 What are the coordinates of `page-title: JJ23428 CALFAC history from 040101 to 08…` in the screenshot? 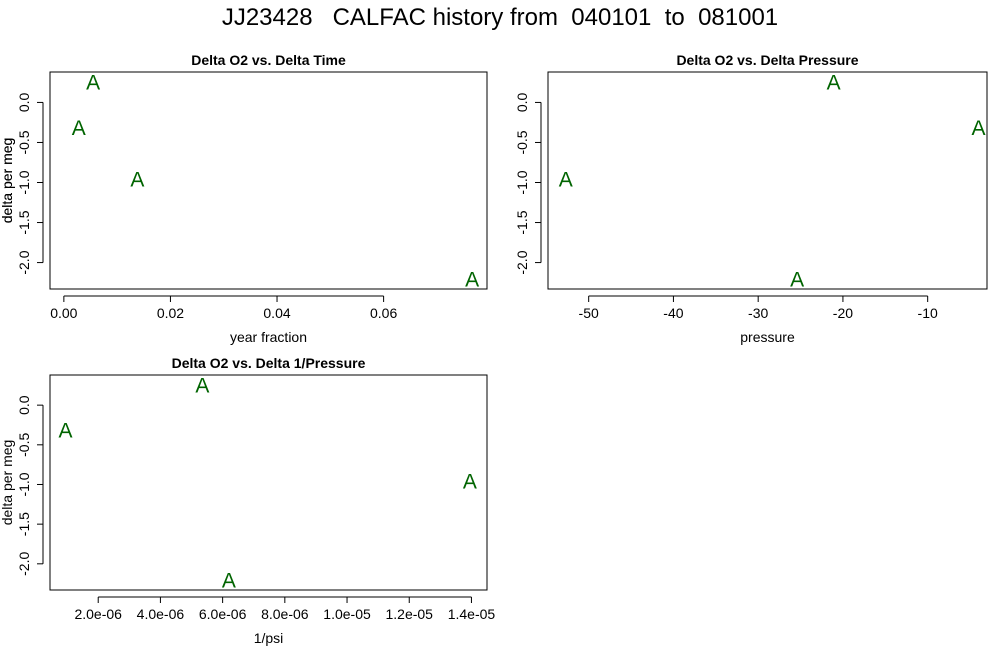 It's located at (500, 17).